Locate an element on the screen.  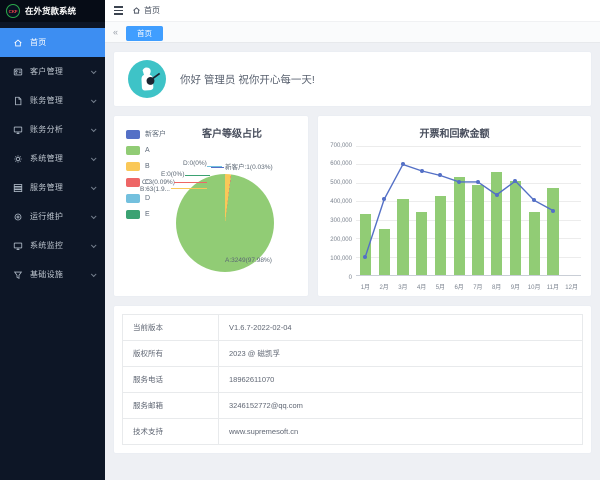
breadcrumb-label: 首页 is located at coordinates (152, 10).